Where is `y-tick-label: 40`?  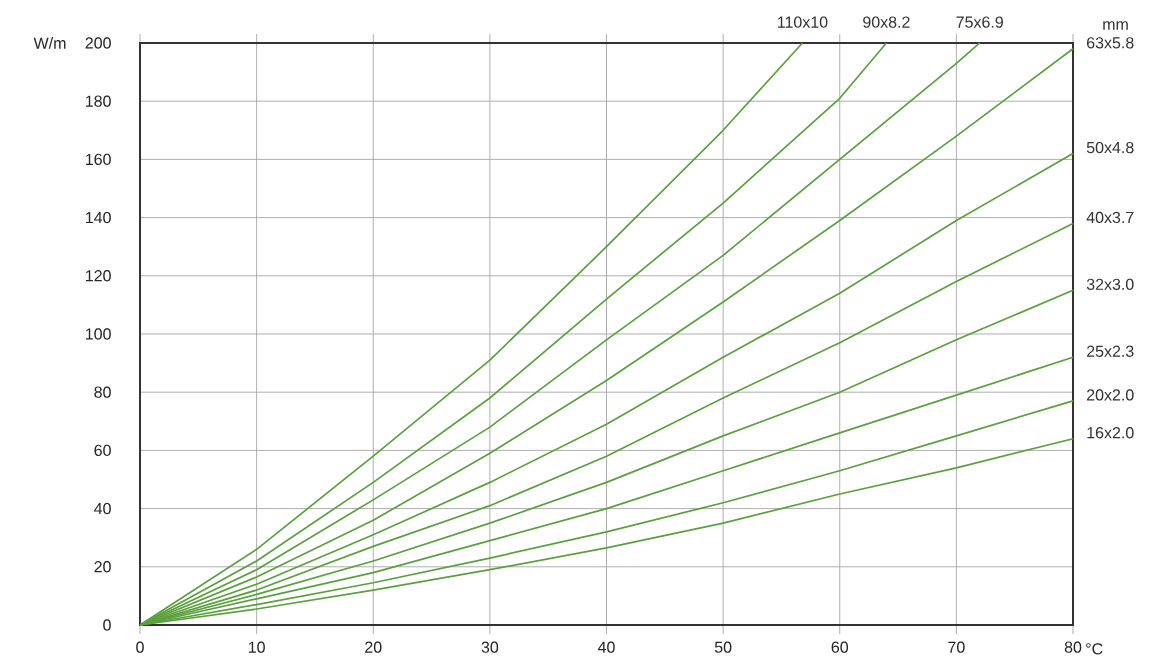
y-tick-label: 40 is located at coordinates (102, 508).